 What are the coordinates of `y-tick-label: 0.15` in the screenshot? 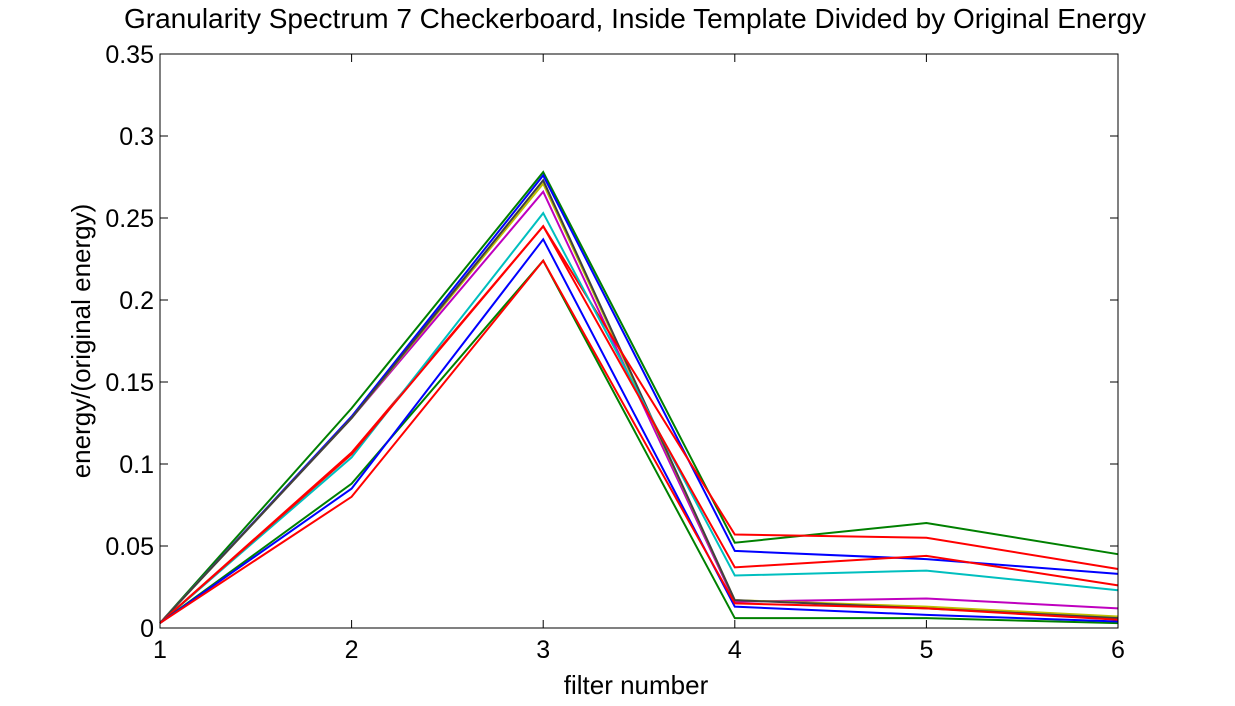 It's located at (129, 383).